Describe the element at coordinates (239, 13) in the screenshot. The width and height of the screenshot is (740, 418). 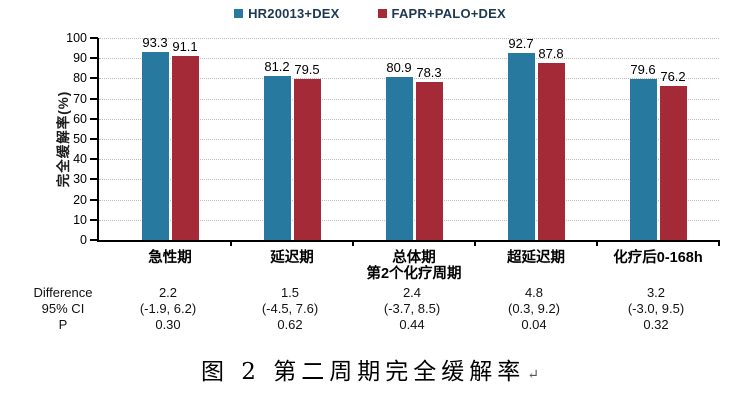
I see `legend-swatch-teal-icon` at that location.